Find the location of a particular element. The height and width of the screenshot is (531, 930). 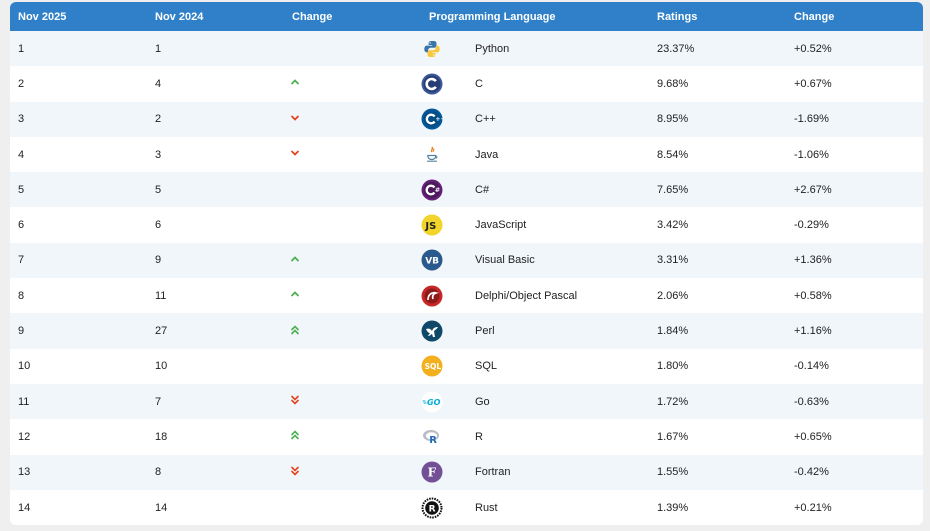

language-name: C++ is located at coordinates (485, 119).